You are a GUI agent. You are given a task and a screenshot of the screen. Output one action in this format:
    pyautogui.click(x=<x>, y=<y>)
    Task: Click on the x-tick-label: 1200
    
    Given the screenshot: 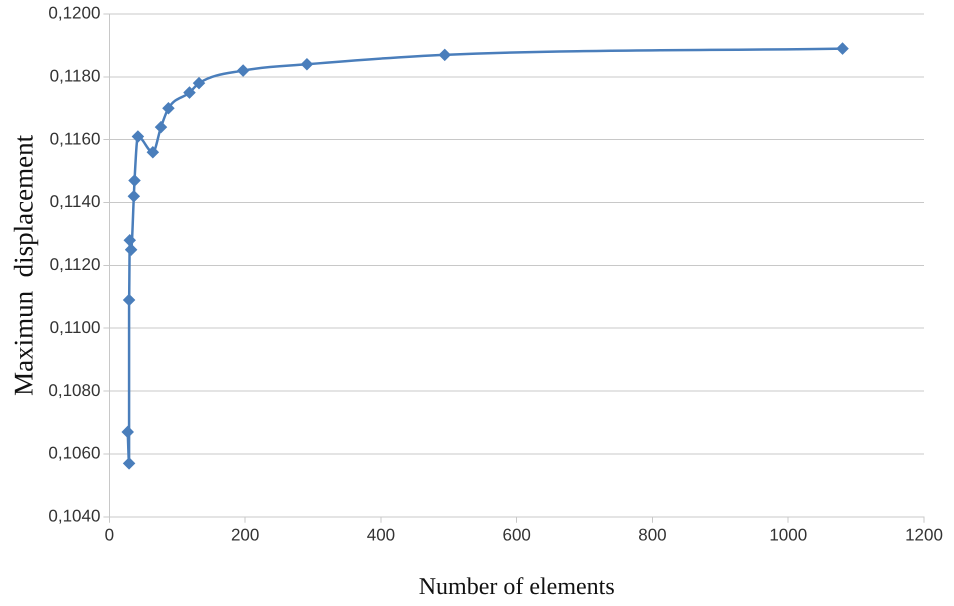 What is the action you would take?
    pyautogui.click(x=924, y=535)
    